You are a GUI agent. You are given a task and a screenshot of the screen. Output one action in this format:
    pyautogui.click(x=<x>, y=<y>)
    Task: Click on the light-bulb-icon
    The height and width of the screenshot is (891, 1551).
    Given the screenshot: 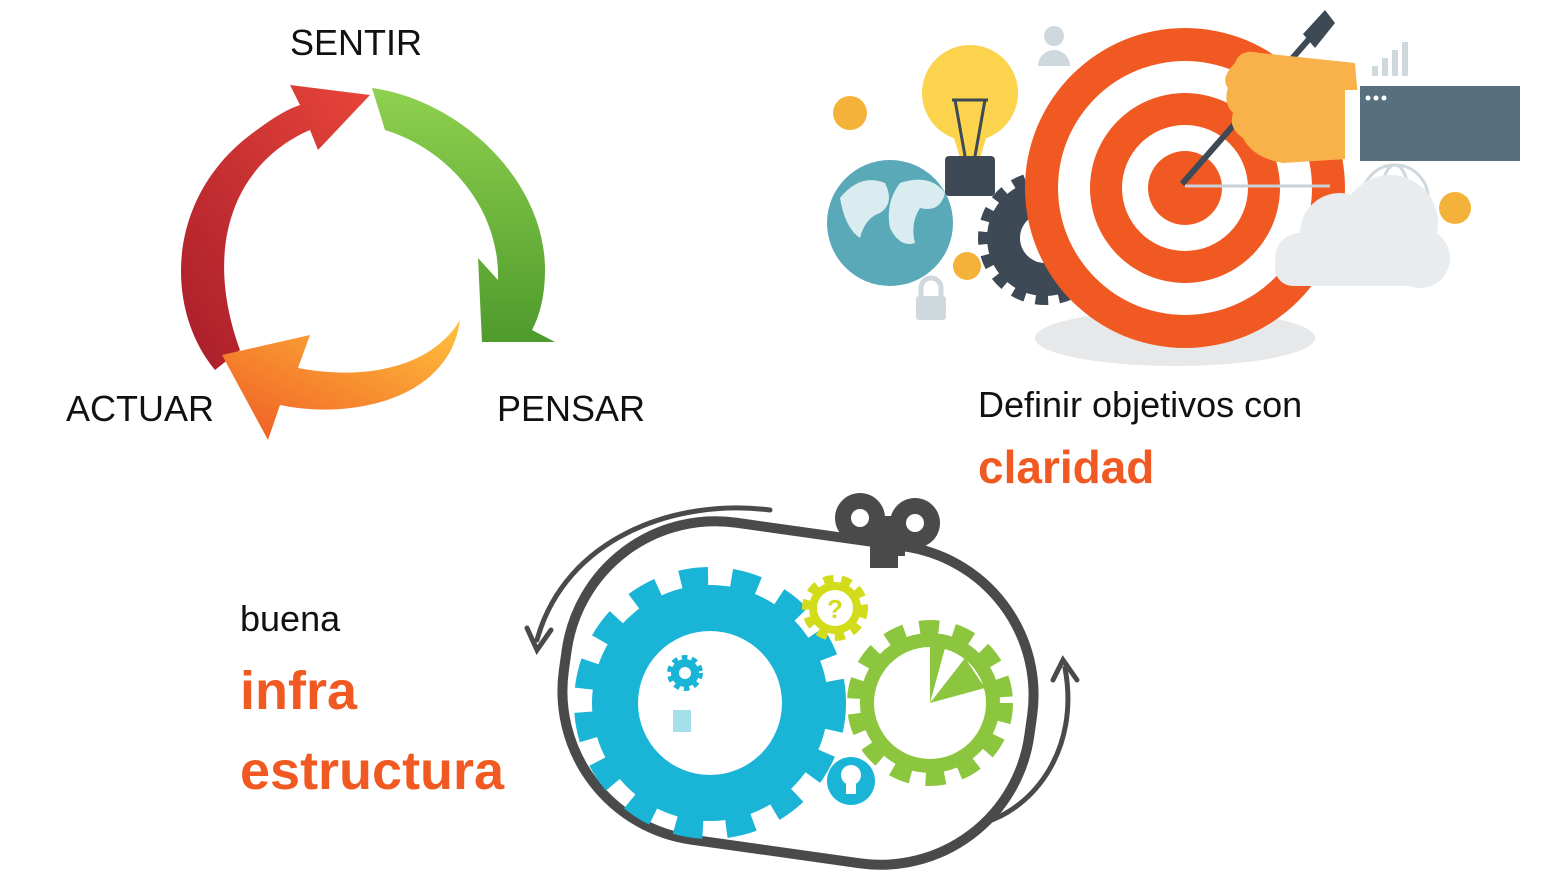 What is the action you would take?
    pyautogui.click(x=970, y=120)
    